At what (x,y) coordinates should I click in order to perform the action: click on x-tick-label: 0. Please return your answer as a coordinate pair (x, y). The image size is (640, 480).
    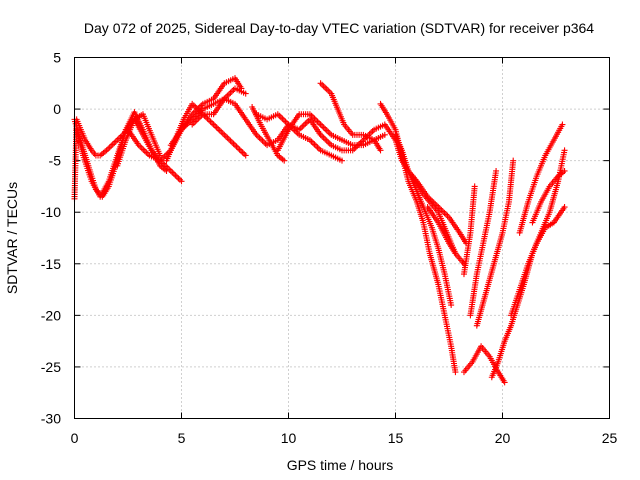
    Looking at the image, I should click on (75, 438).